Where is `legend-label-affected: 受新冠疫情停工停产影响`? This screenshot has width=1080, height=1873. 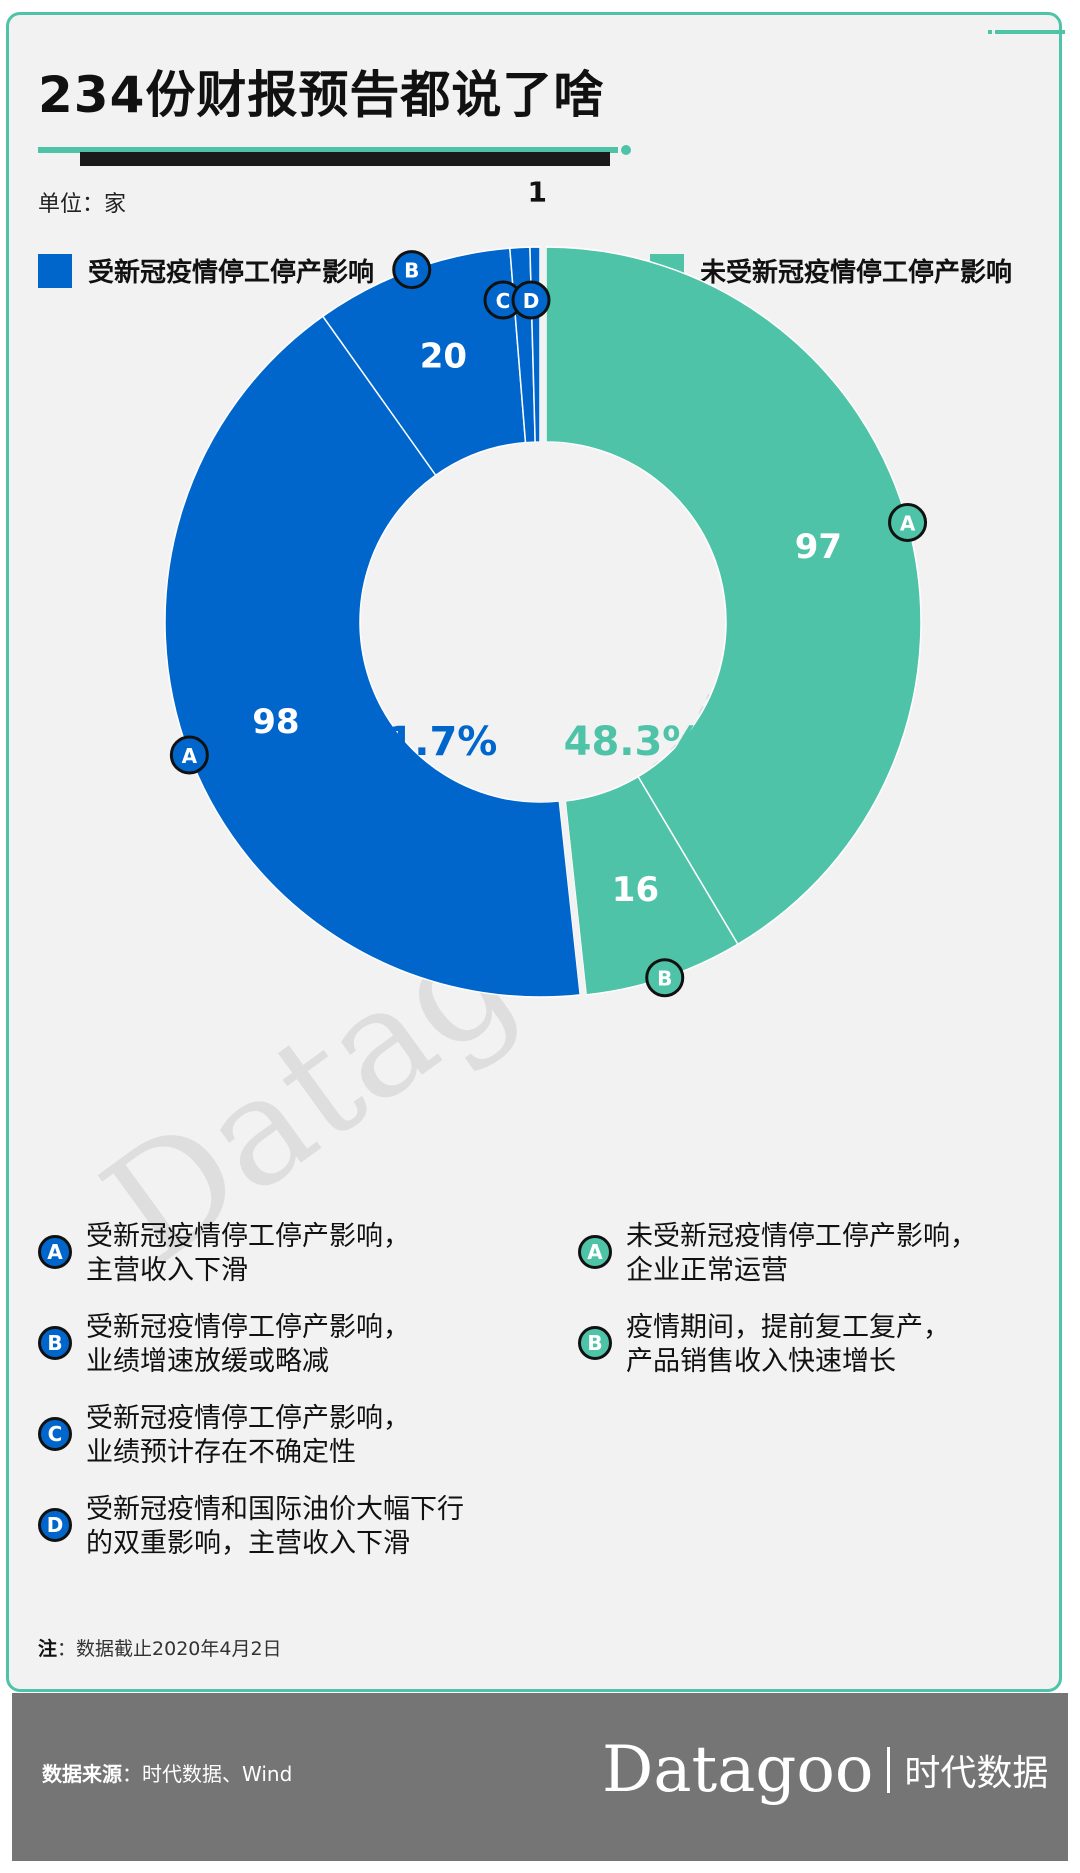
legend-label-affected: 受新冠疫情停工停产影响 is located at coordinates (231, 273).